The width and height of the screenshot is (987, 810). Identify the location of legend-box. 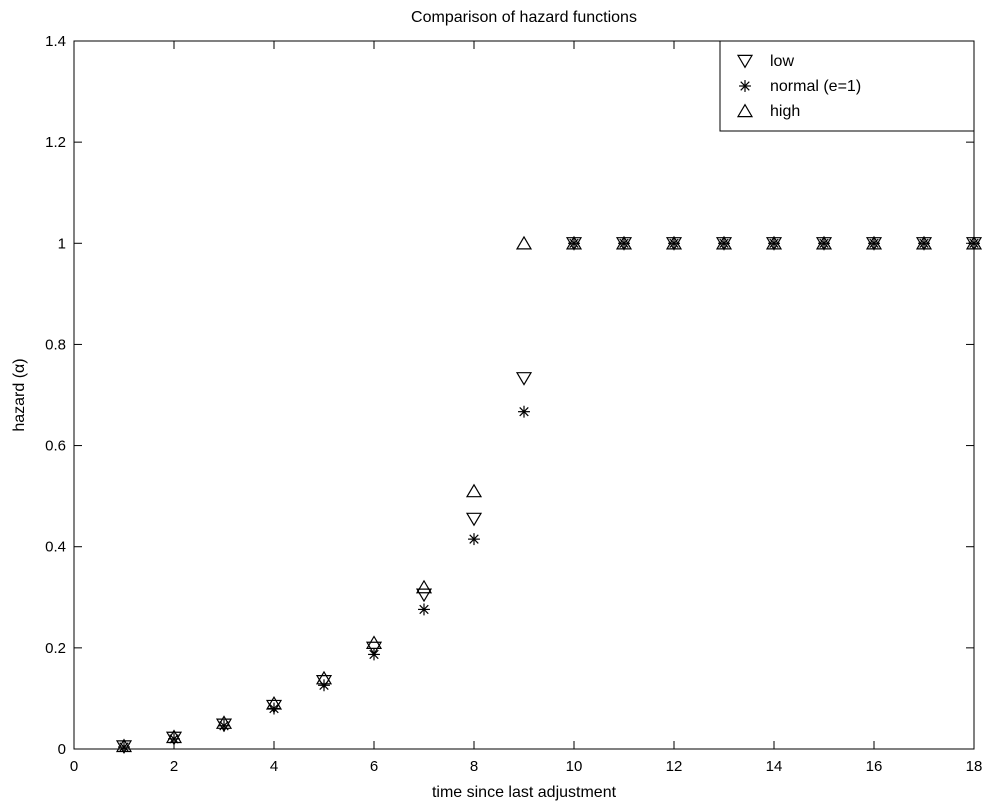
(847, 86).